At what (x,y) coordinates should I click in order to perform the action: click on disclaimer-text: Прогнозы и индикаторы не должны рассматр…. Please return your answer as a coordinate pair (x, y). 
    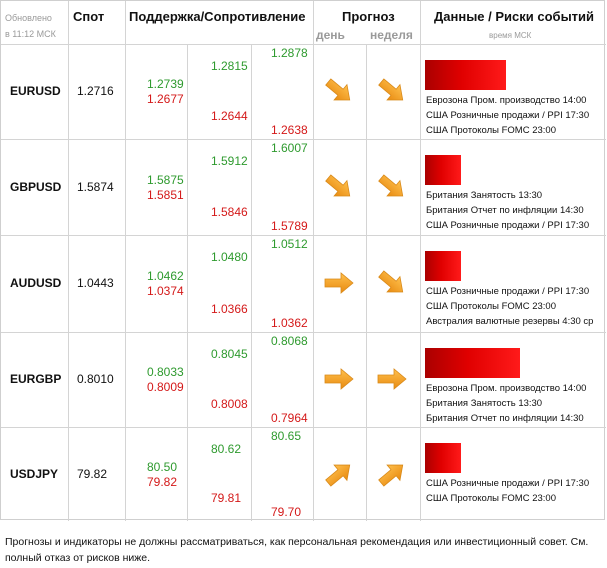
    Looking at the image, I should click on (297, 550).